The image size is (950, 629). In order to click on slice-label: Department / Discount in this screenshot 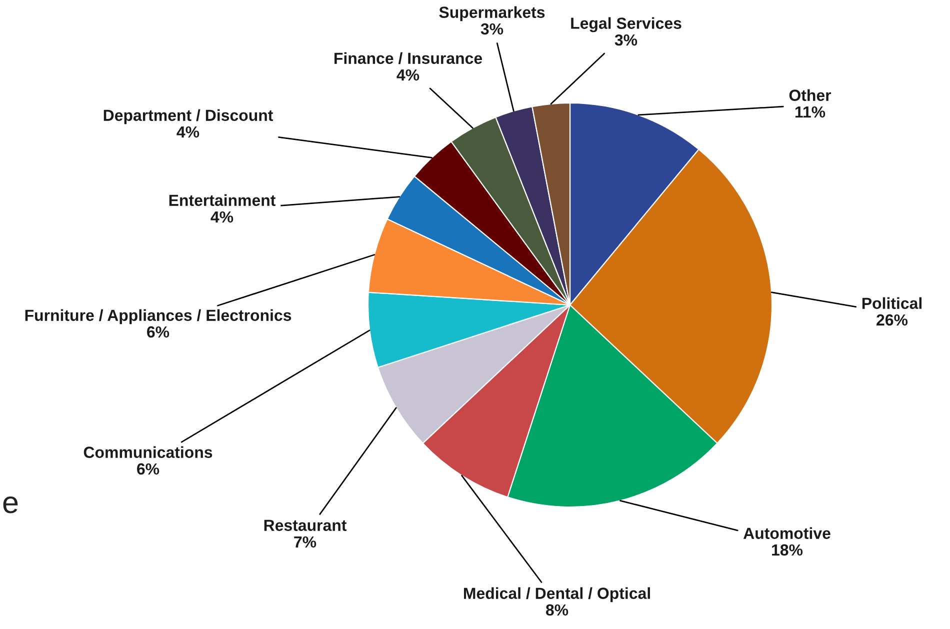, I will do `click(189, 116)`.